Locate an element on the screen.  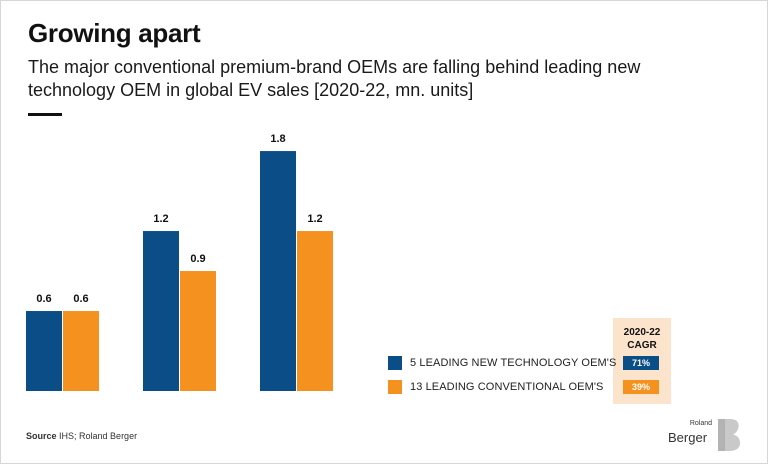
bar-value-label-2022-series-1: 1.8 is located at coordinates (277, 139).